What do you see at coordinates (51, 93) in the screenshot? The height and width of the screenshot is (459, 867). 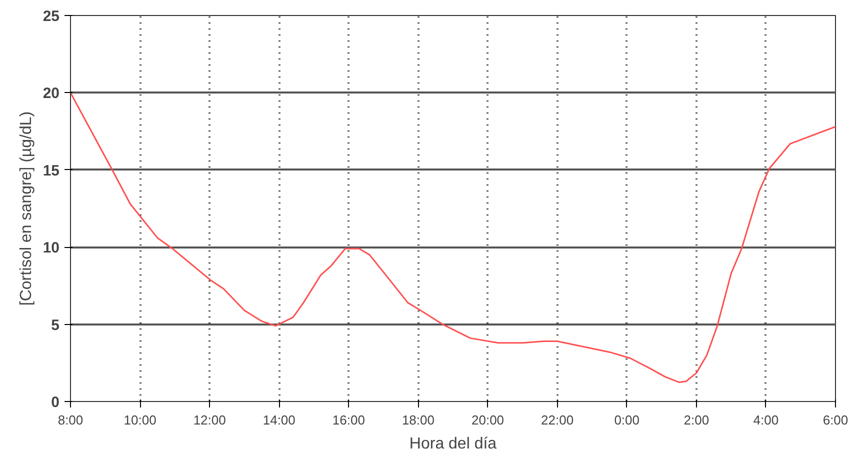 I see `y-tick-label: 20` at bounding box center [51, 93].